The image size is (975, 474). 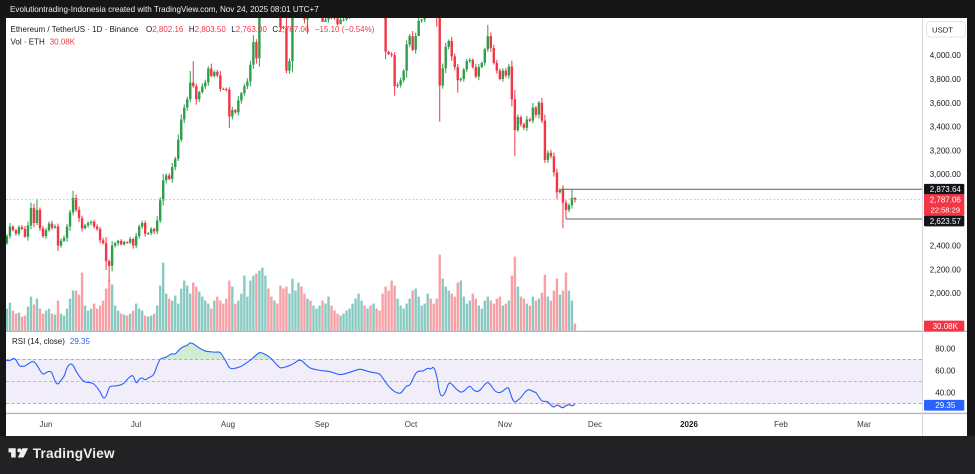 I want to click on svg-text: 3,600.00, so click(x=946, y=103).